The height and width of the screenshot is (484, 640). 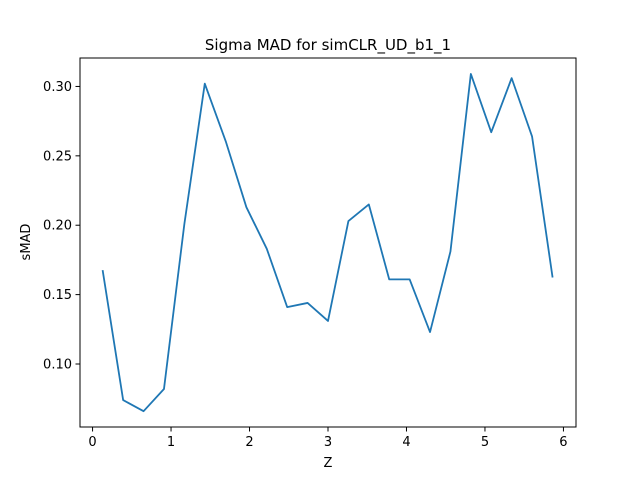 I want to click on y-tick-label: 0.20, so click(x=57, y=226).